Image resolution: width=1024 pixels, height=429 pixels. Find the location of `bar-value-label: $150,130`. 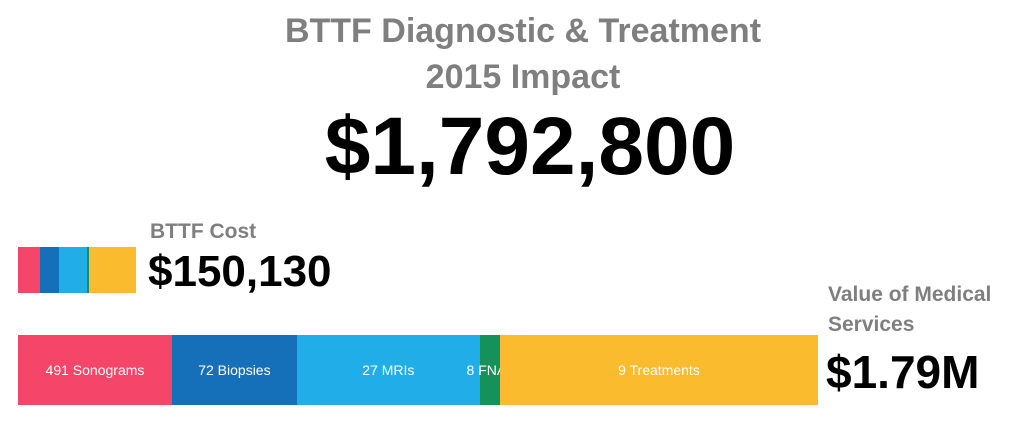

bar-value-label: $150,130 is located at coordinates (240, 271).